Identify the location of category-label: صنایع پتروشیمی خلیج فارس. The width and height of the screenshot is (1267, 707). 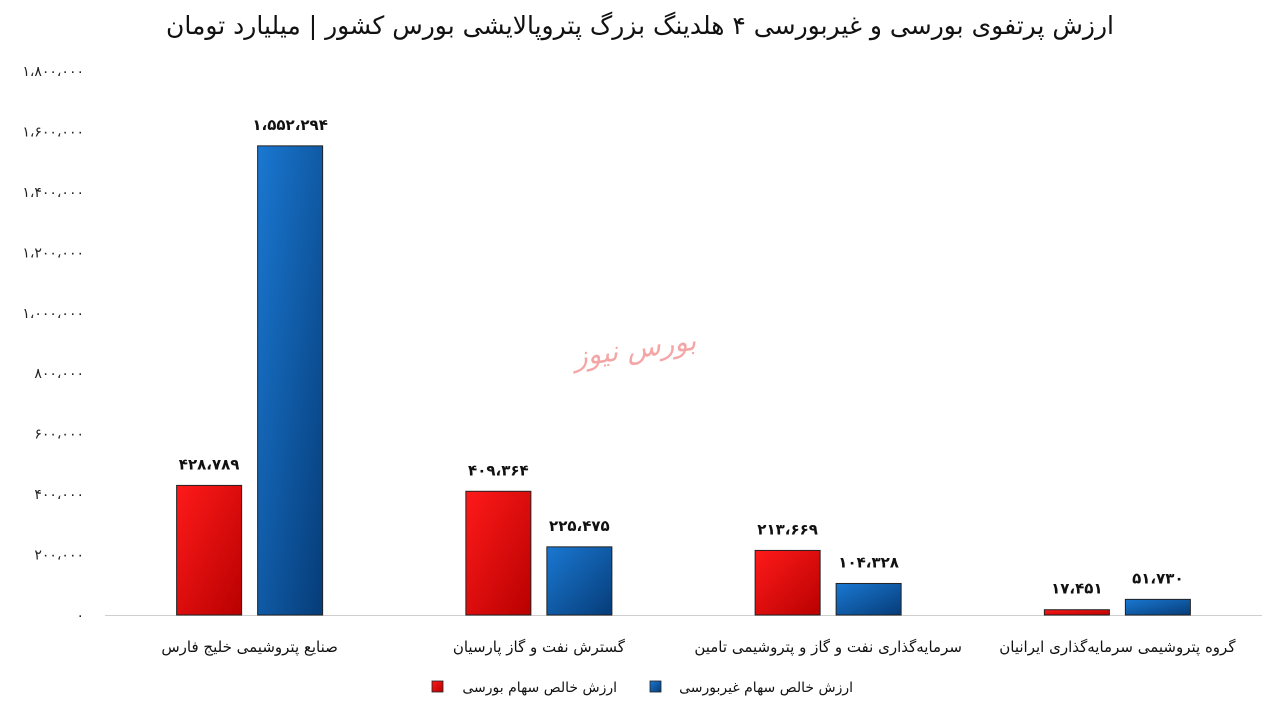
(249, 647).